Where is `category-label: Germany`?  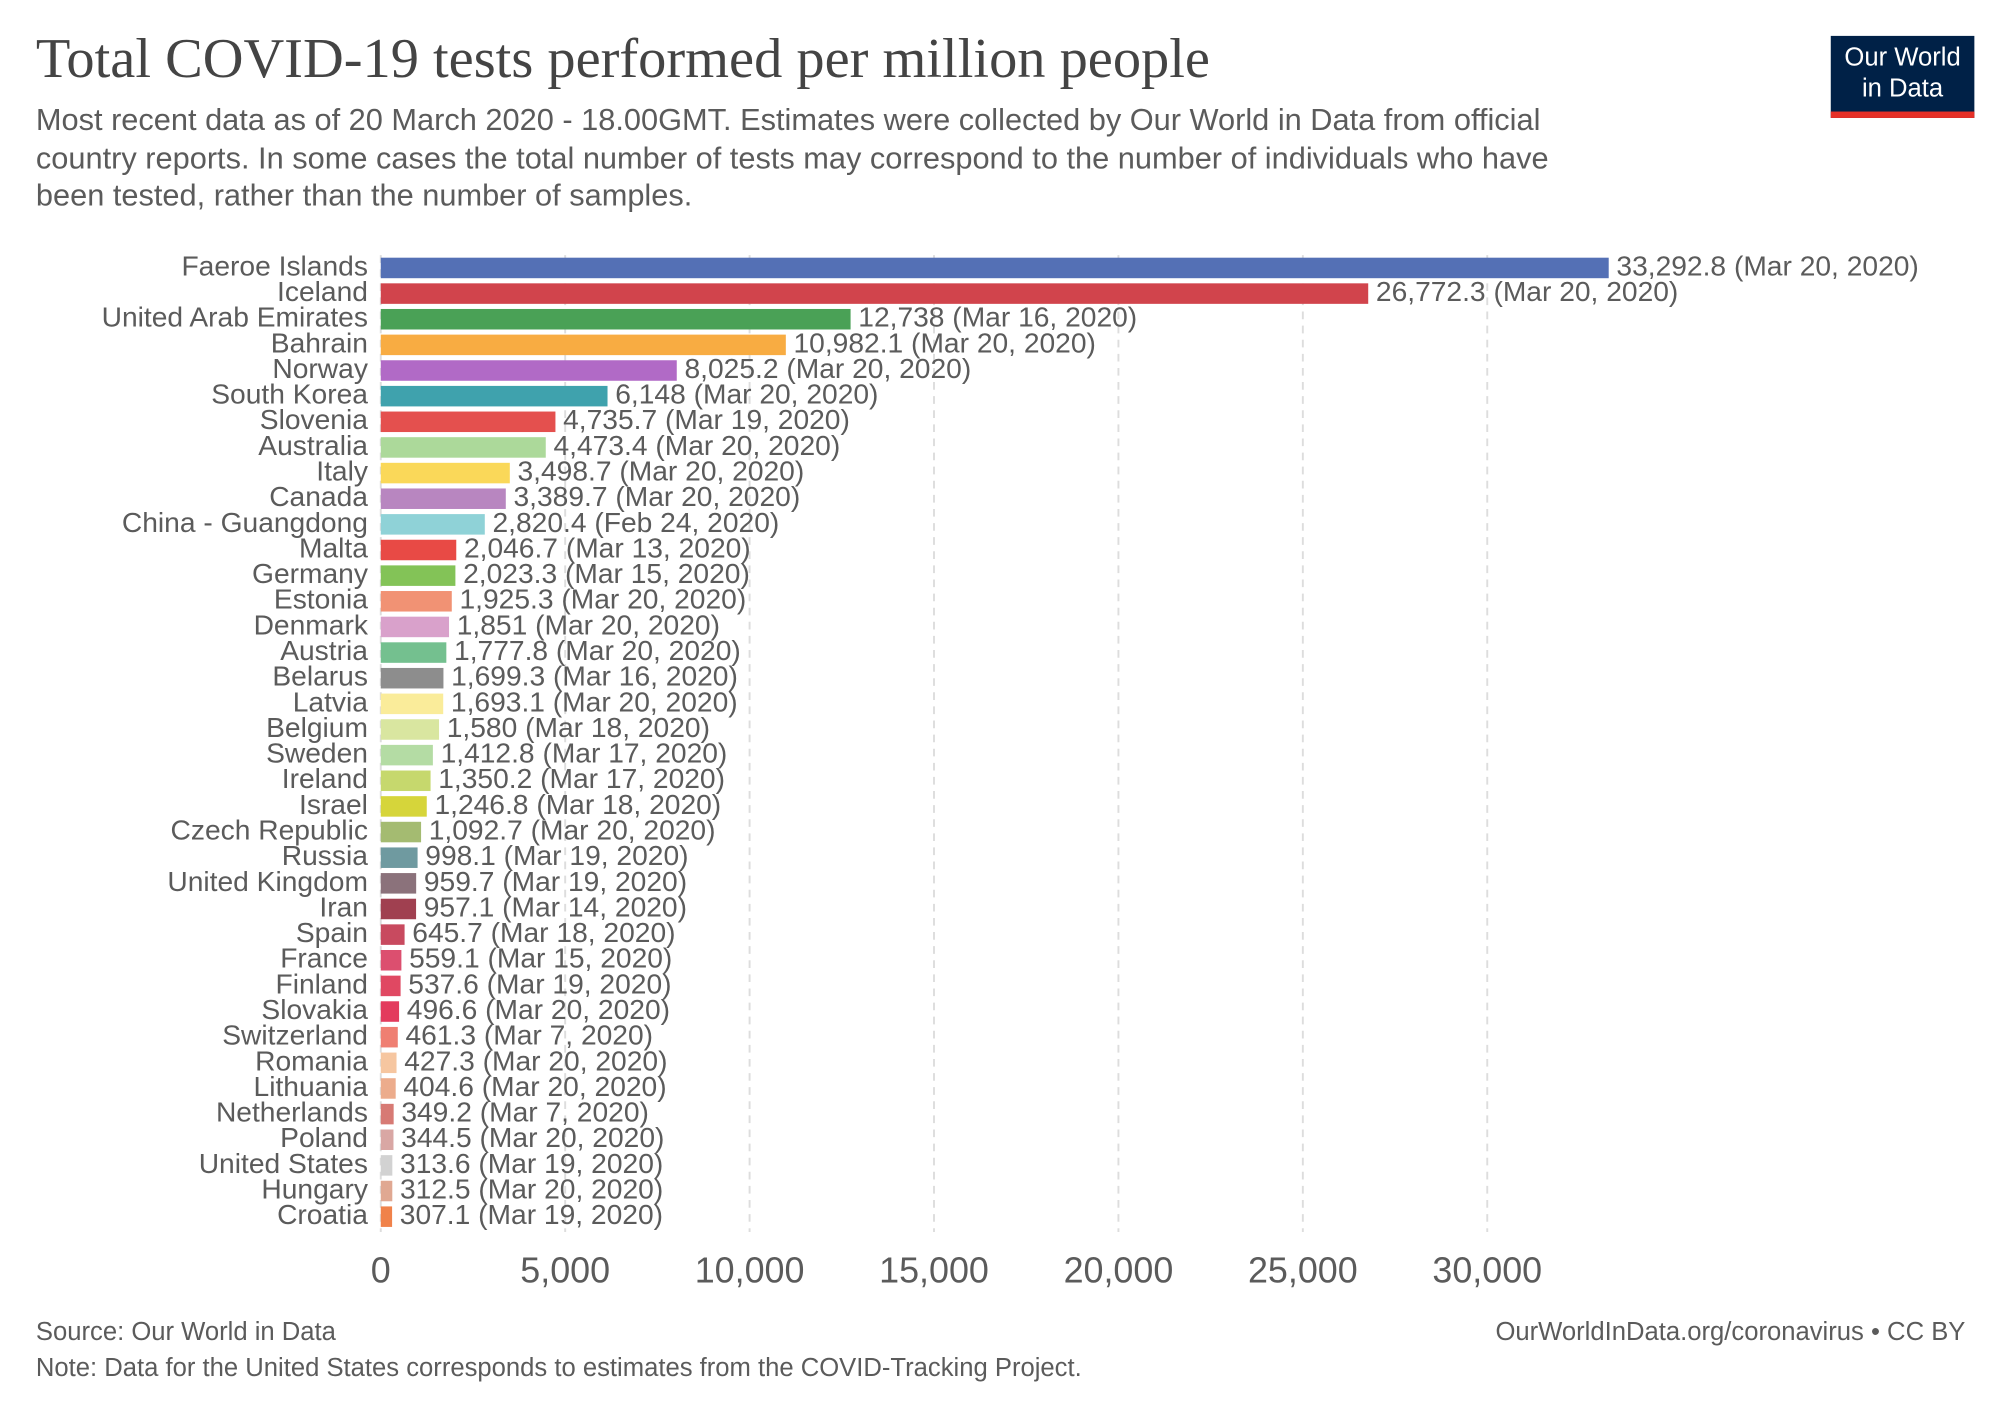
category-label: Germany is located at coordinates (310, 573).